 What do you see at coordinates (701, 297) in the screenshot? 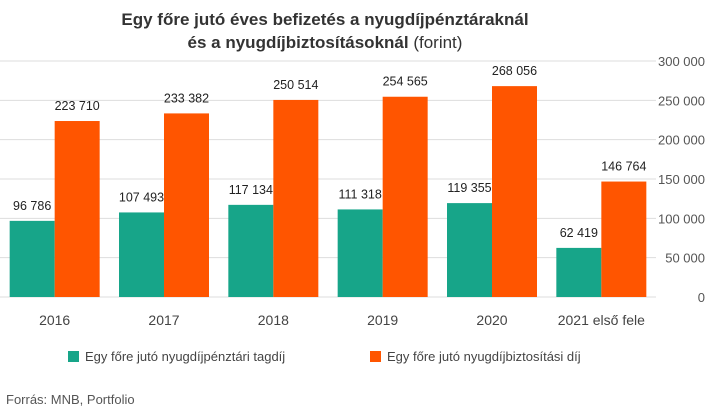
I see `y-tick-label: 0` at bounding box center [701, 297].